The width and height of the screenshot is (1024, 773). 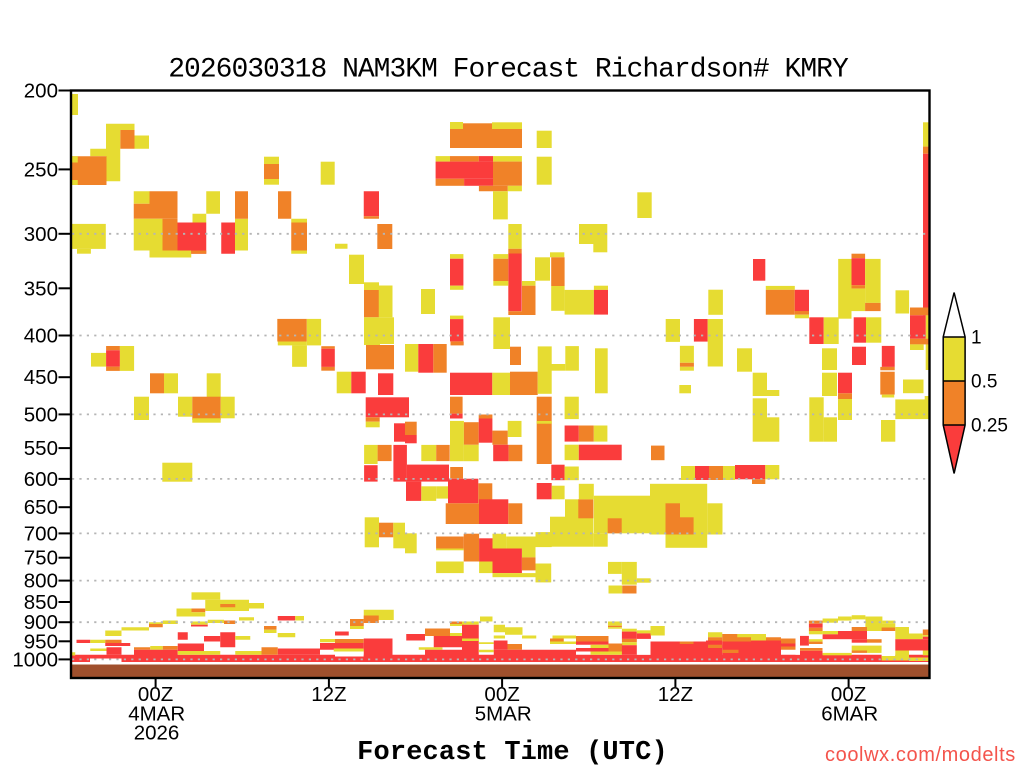 What do you see at coordinates (41, 169) in the screenshot?
I see `svg-text: 250` at bounding box center [41, 169].